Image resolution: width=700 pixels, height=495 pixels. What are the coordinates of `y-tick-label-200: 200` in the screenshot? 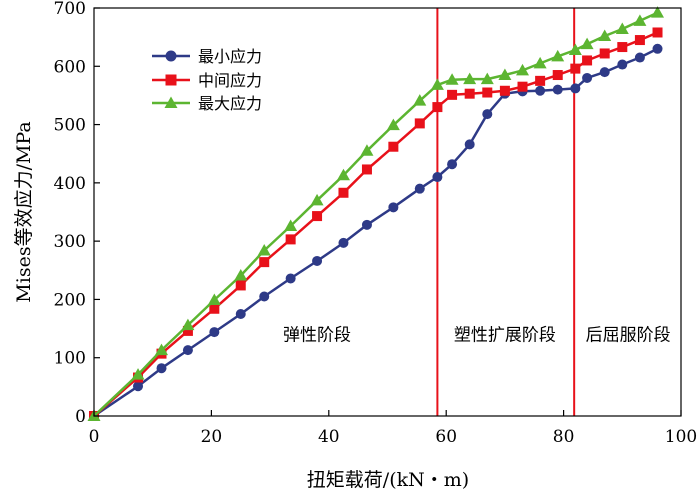 It's located at (70, 300).